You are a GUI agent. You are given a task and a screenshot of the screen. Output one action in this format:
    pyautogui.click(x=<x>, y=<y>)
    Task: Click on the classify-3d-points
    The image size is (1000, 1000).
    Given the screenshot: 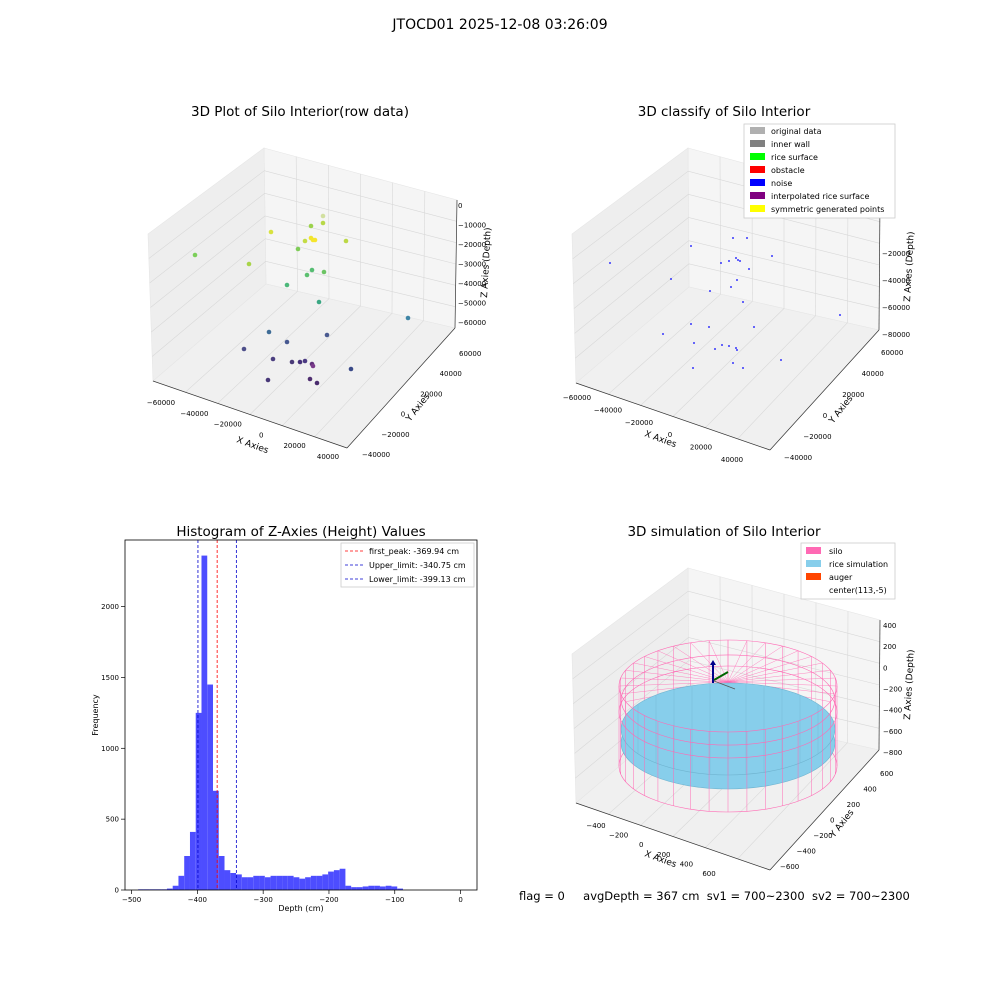 What is the action you would take?
    pyautogui.click(x=725, y=303)
    